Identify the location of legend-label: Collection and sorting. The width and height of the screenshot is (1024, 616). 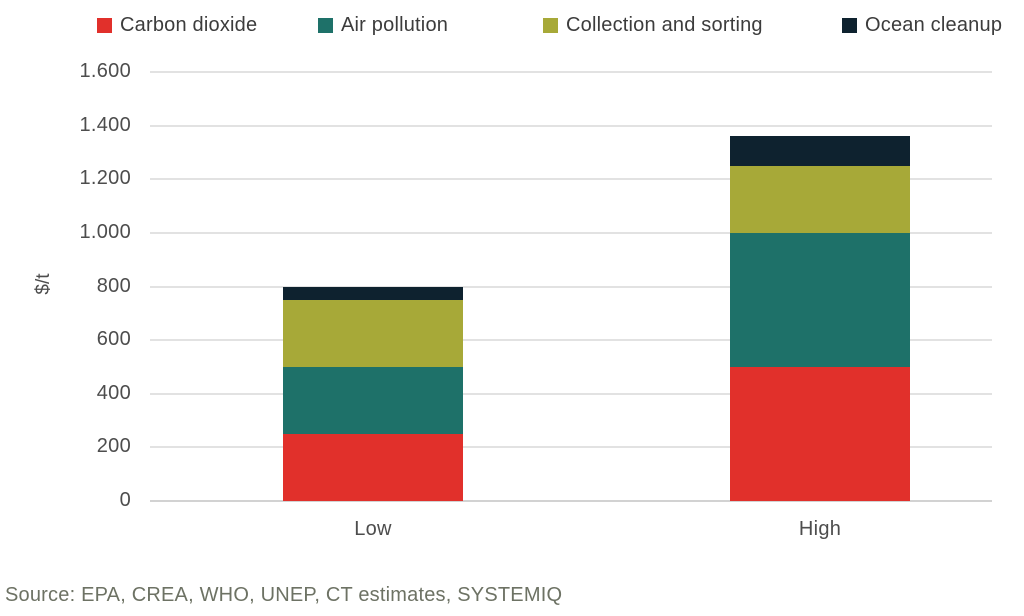
(664, 25).